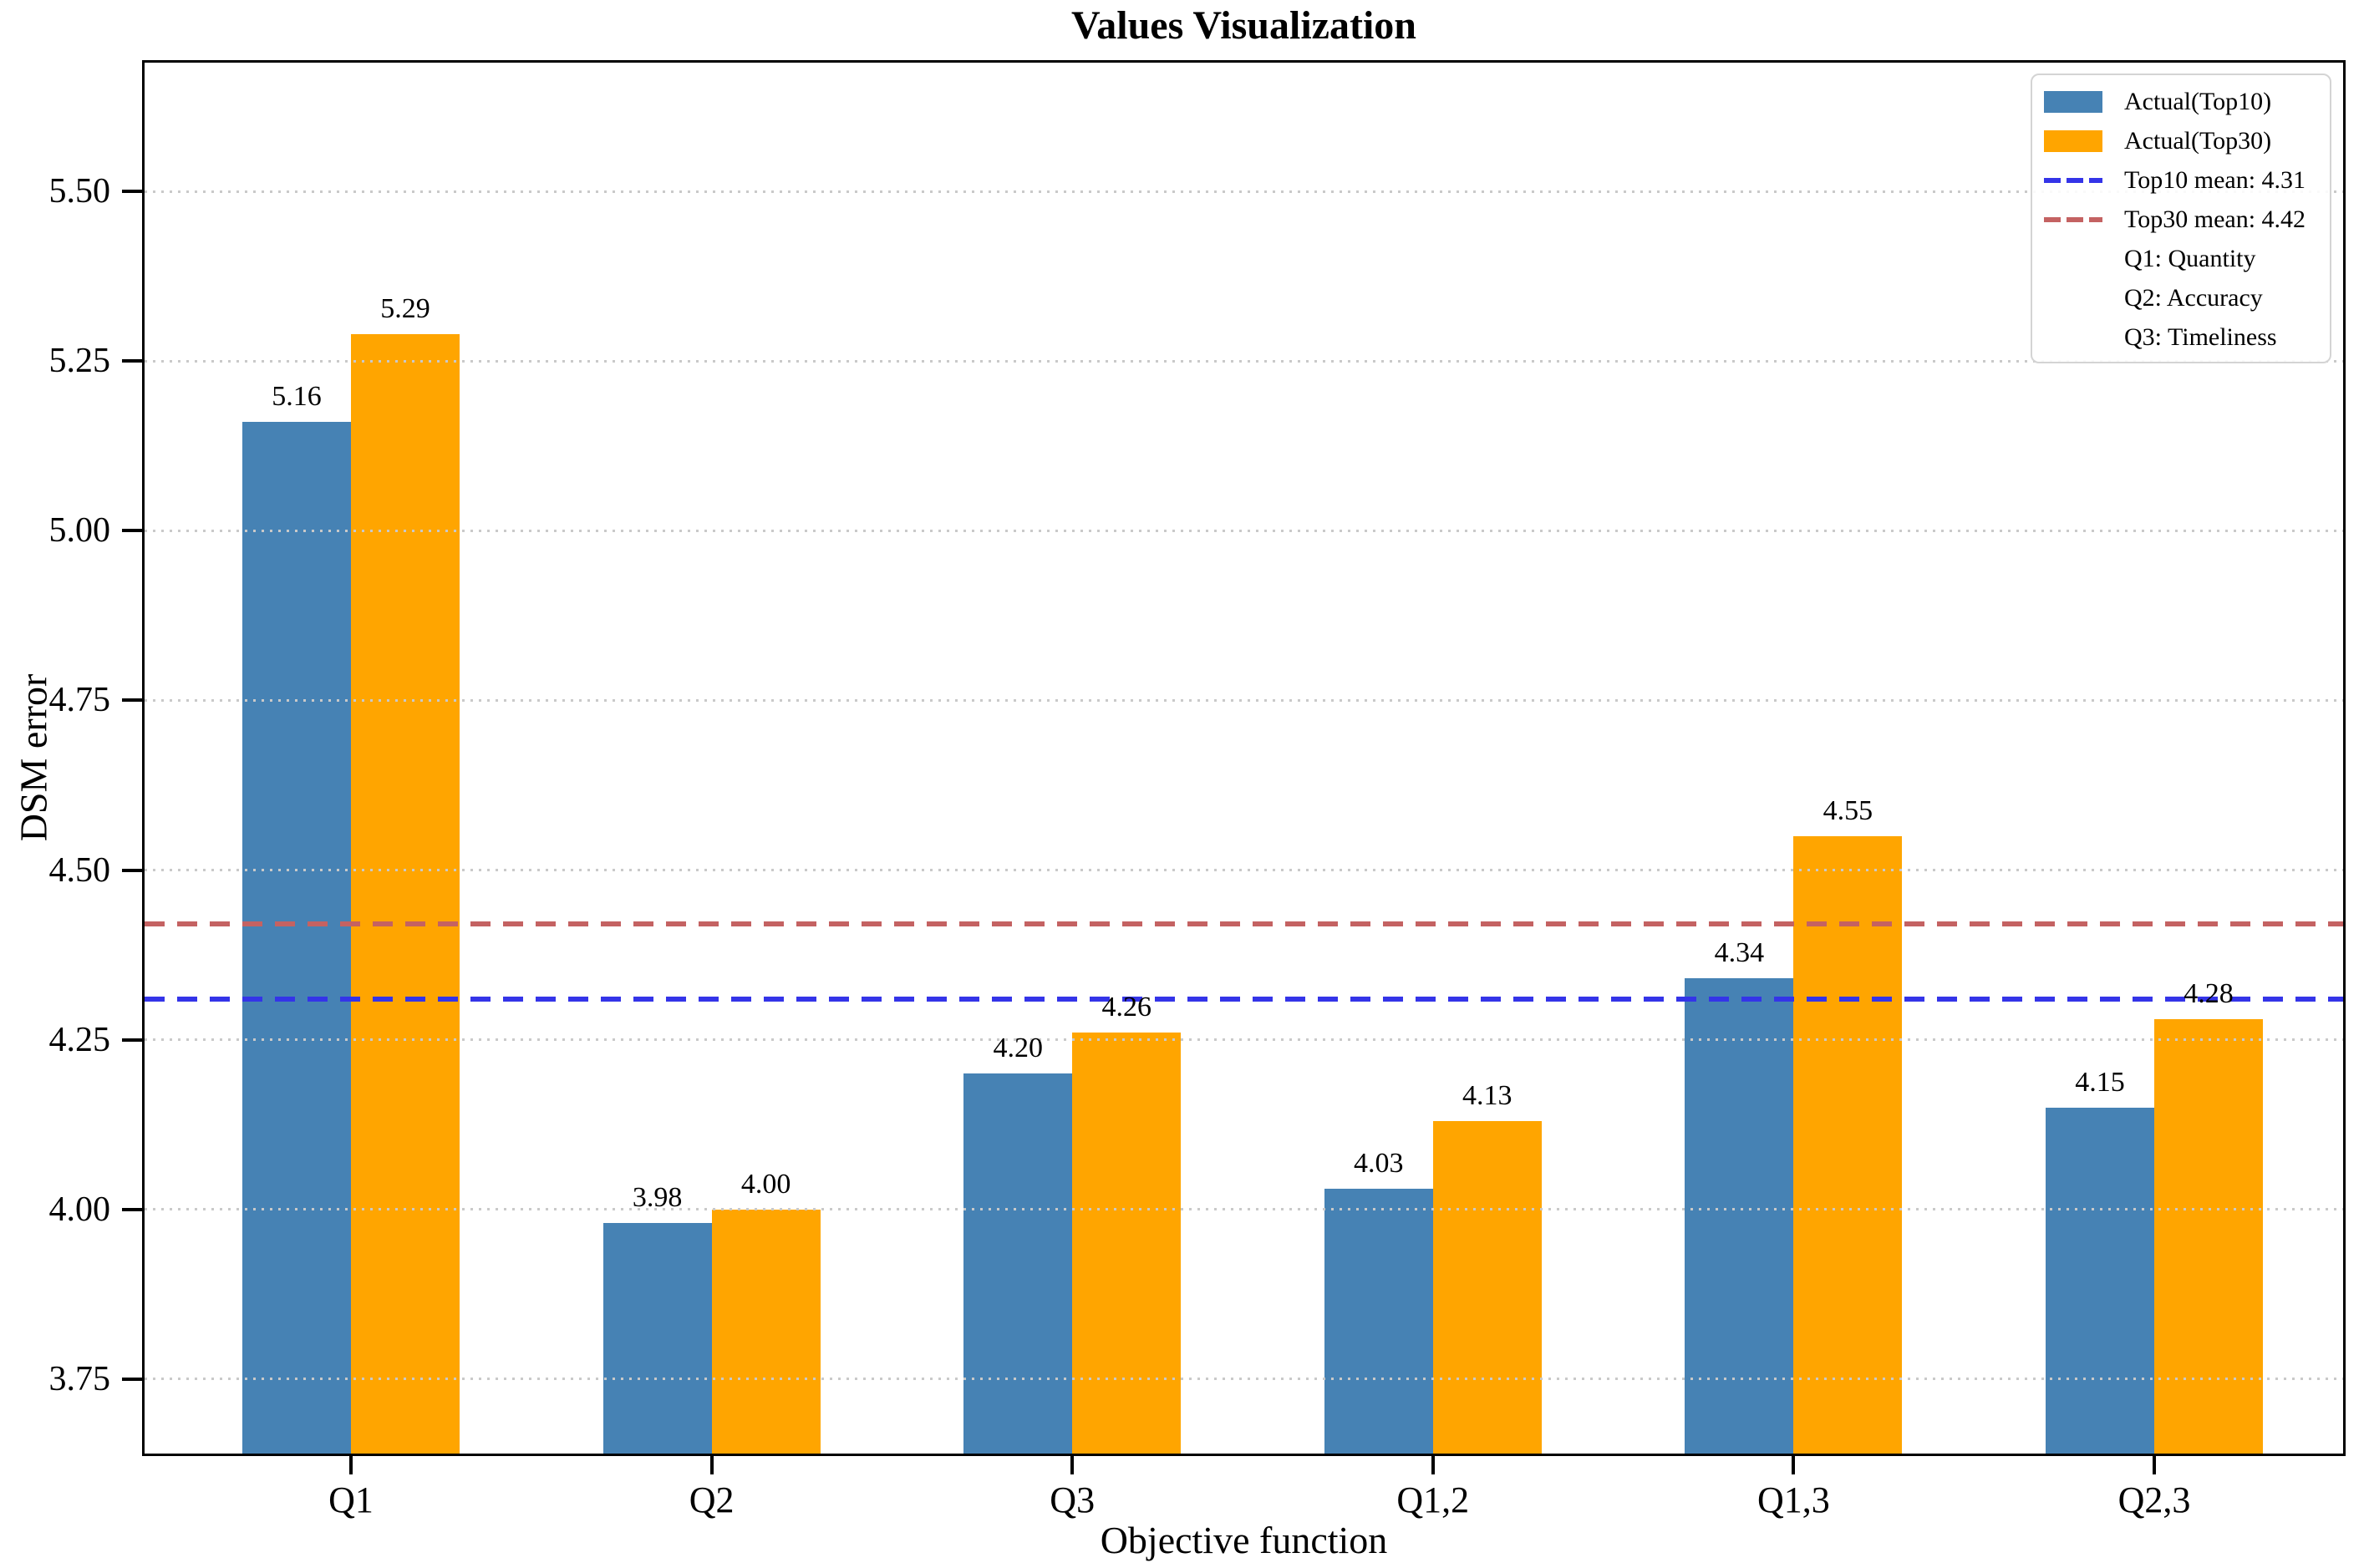 Image resolution: width=2364 pixels, height=1568 pixels. What do you see at coordinates (79, 1379) in the screenshot?
I see `y-tick-label: 3.75` at bounding box center [79, 1379].